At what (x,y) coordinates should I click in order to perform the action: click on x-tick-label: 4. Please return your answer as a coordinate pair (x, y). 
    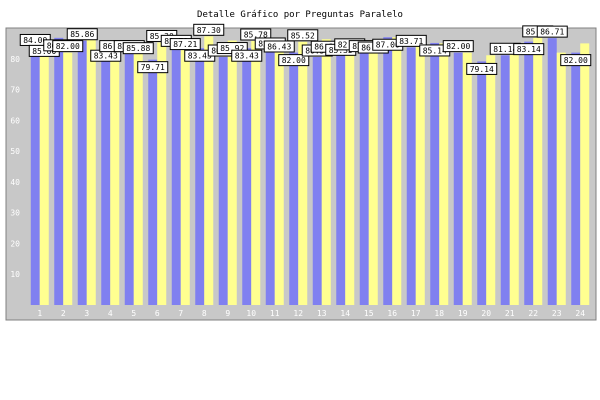
    Looking at the image, I should click on (110, 313).